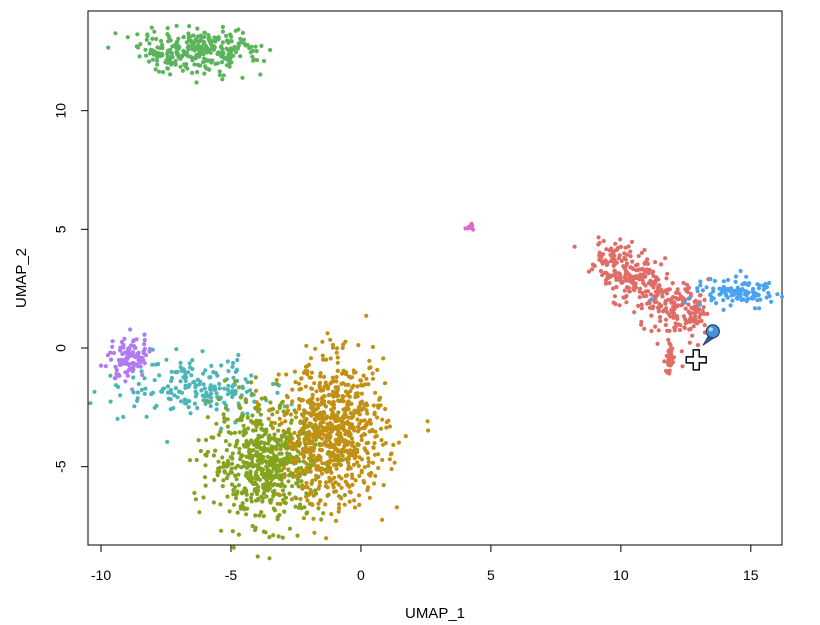 The image size is (820, 625). I want to click on x-axis-title: UMAP_1, so click(435, 613).